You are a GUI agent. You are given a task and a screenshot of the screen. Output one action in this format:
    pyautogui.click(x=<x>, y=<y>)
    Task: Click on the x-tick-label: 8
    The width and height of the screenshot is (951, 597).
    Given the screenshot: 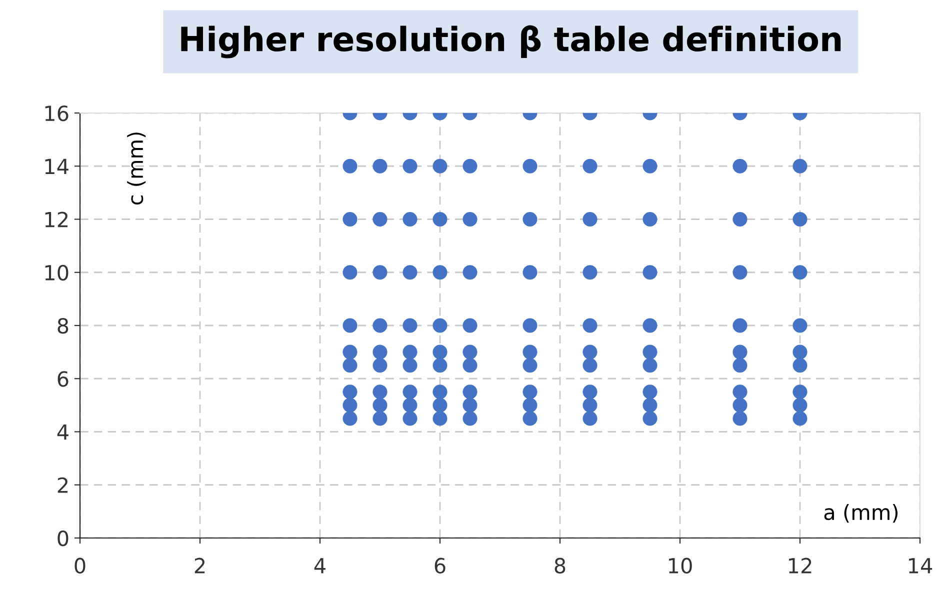 What is the action you would take?
    pyautogui.click(x=560, y=566)
    